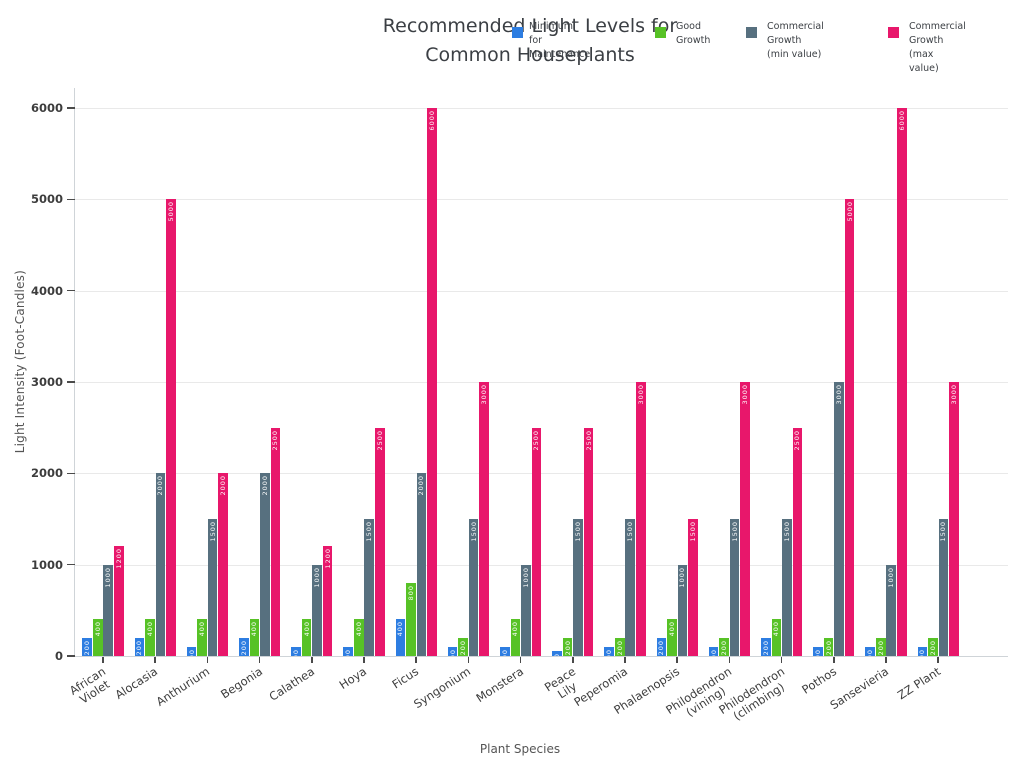  Describe the element at coordinates (849, 427) in the screenshot. I see `bar: 5000` at that location.